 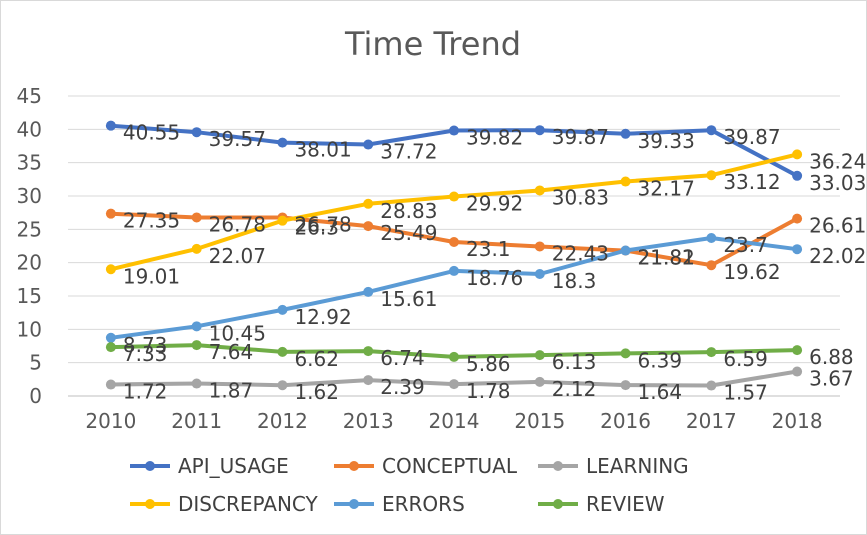 I want to click on data-label-errors: 12.92, so click(x=322, y=317).